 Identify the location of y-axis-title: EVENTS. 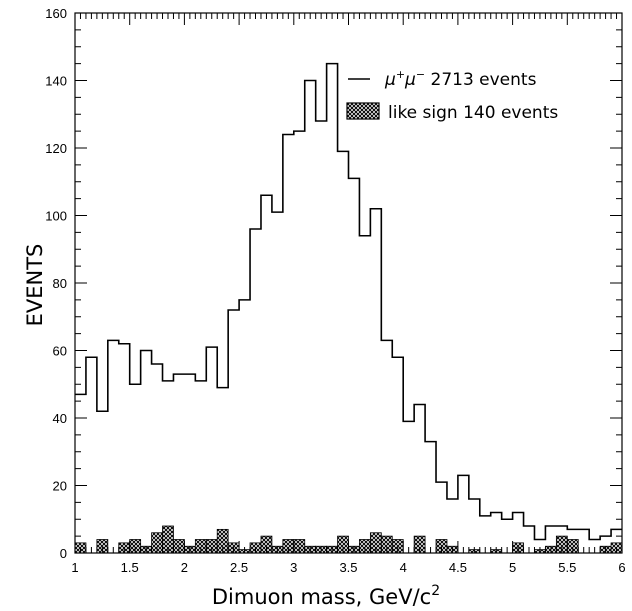
(35, 285).